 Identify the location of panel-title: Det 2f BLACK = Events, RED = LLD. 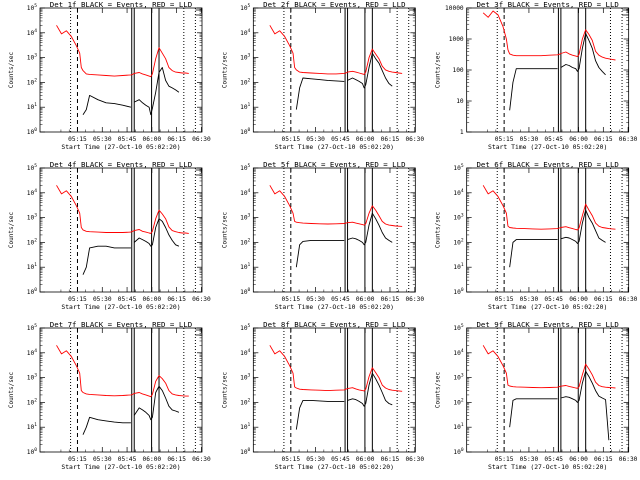
(334, 4).